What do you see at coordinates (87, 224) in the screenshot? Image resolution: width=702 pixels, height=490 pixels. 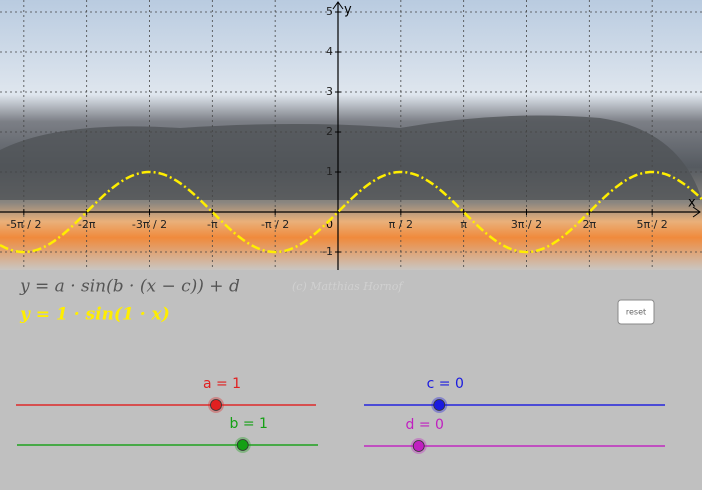 I see `x-tick-label: -2π` at bounding box center [87, 224].